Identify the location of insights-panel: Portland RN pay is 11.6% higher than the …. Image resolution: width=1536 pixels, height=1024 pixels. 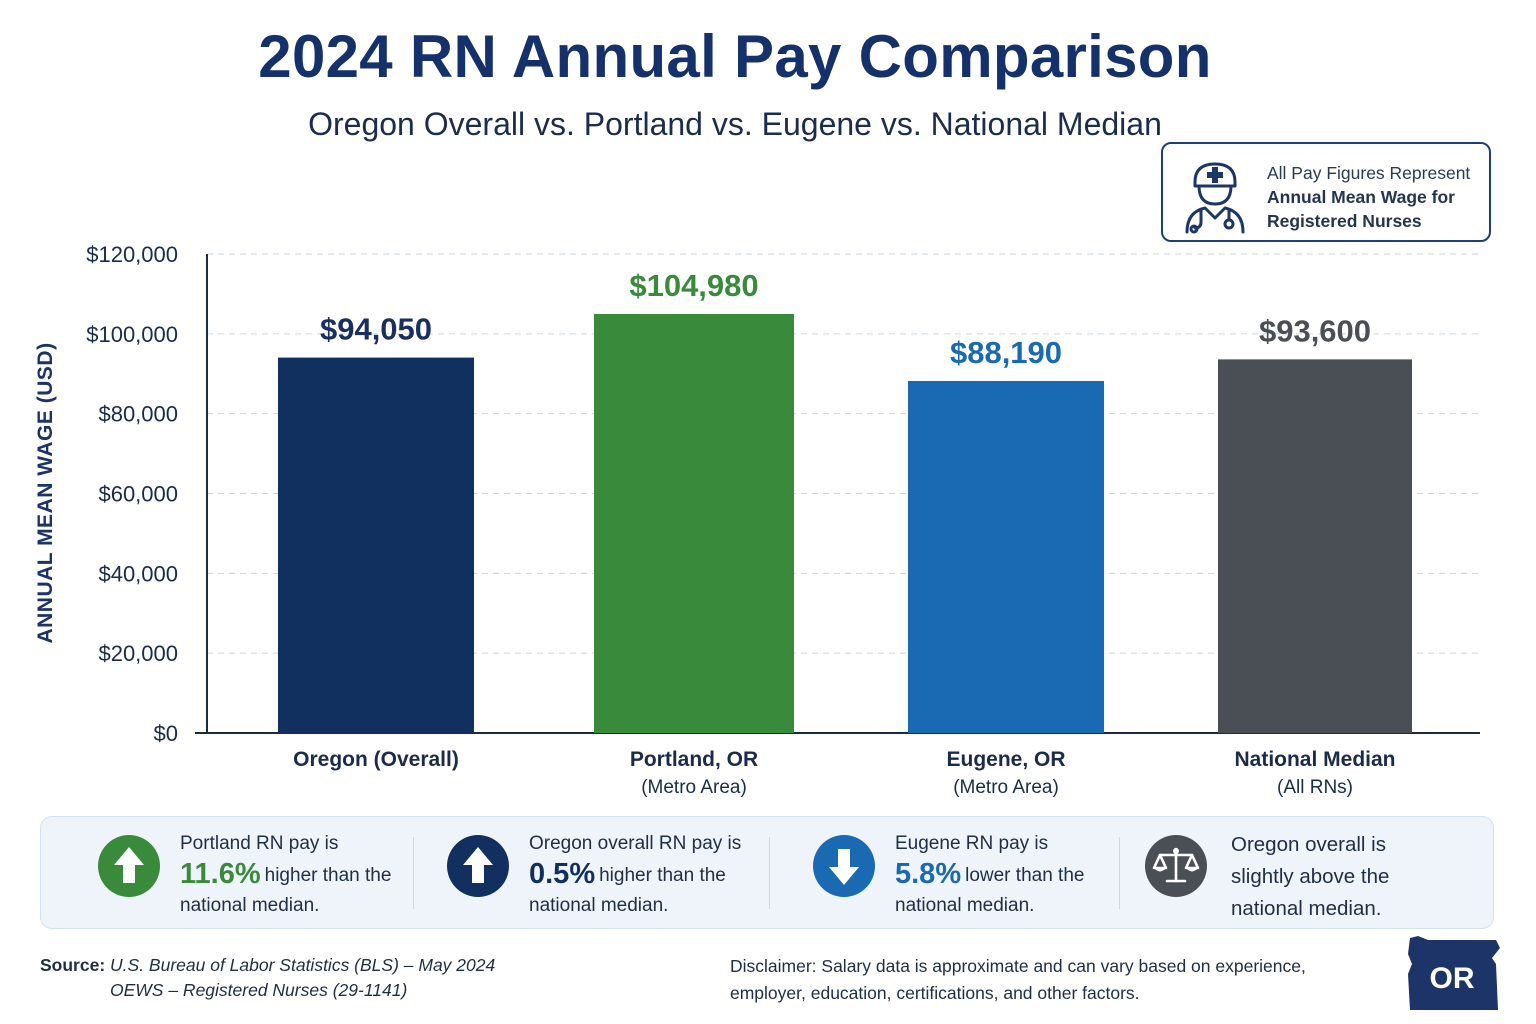
(767, 872).